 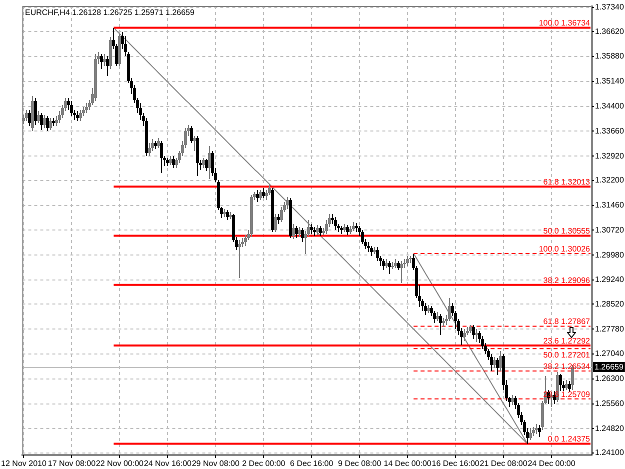 I want to click on y-tick-label: 1.28520, so click(x=609, y=303).